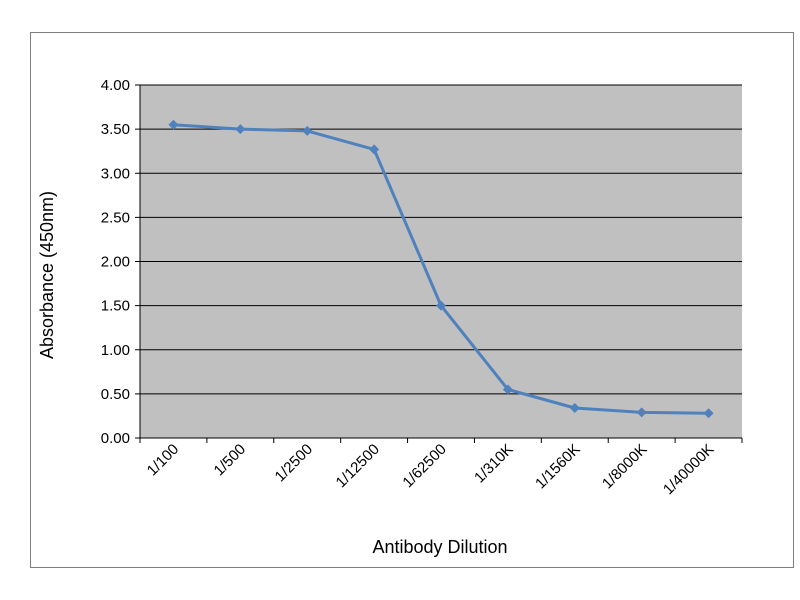 This screenshot has width=800, height=600. Describe the element at coordinates (358, 466) in the screenshot. I see `x-tick-label: 1/12500` at that location.